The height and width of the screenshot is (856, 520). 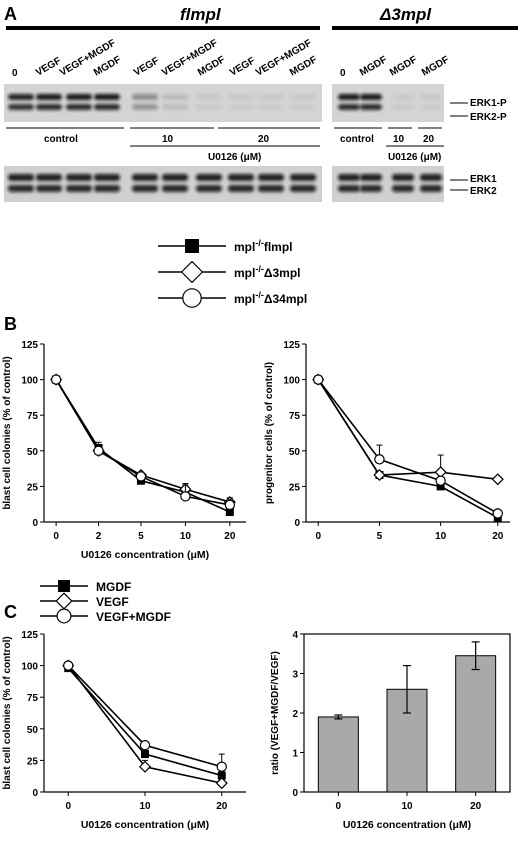 What do you see at coordinates (357, 139) in the screenshot?
I see `control-label-right: control` at bounding box center [357, 139].